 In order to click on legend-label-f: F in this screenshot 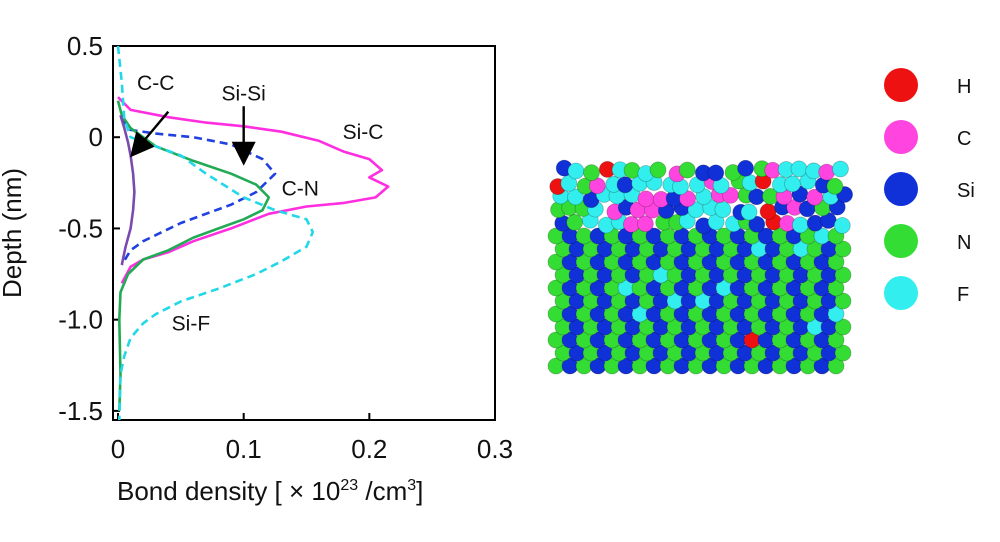, I will do `click(963, 295)`.